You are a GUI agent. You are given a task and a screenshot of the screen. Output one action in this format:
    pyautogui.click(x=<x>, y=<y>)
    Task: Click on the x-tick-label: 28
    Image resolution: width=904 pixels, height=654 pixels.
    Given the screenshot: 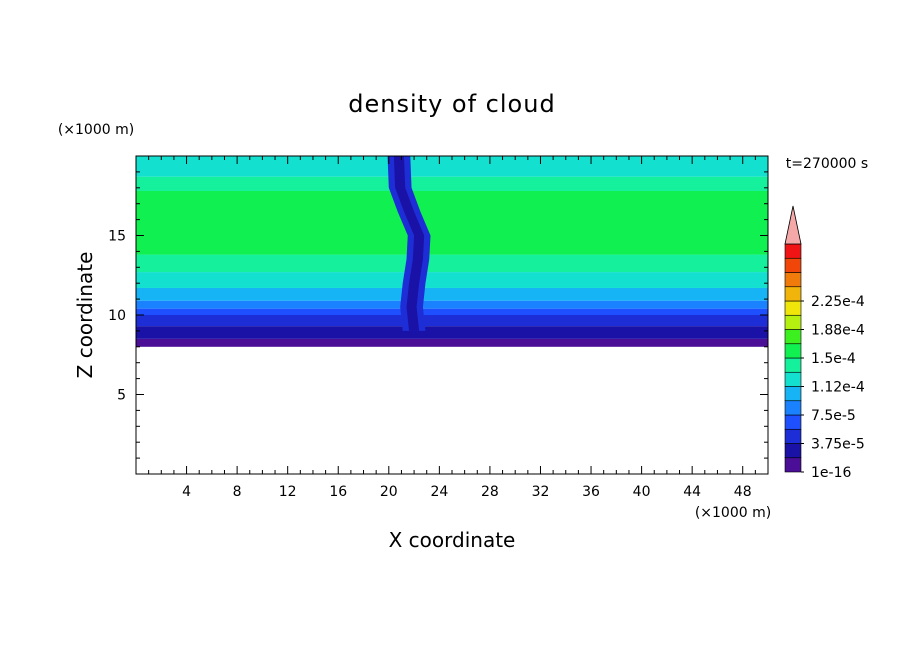 What is the action you would take?
    pyautogui.click(x=490, y=492)
    